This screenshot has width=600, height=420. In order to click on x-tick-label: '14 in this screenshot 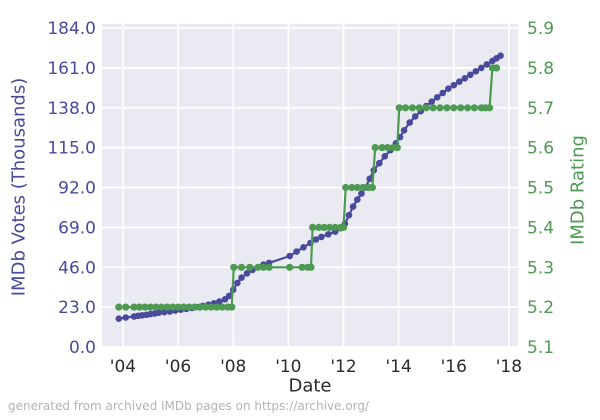, I will do `click(398, 367)`.